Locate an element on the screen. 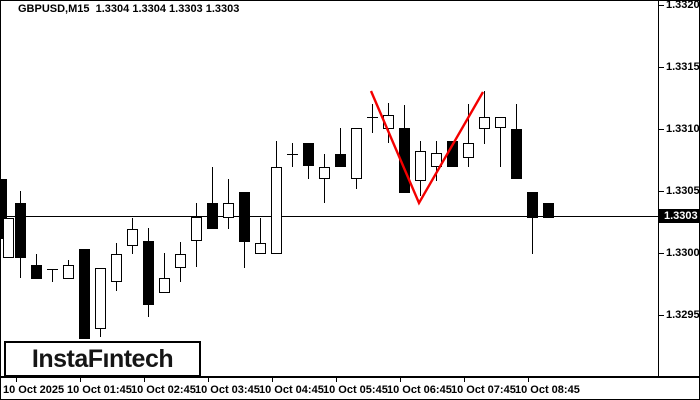 This screenshot has height=400, width=700. time-tick-label: 10 Oct 02:45 is located at coordinates (163, 390).